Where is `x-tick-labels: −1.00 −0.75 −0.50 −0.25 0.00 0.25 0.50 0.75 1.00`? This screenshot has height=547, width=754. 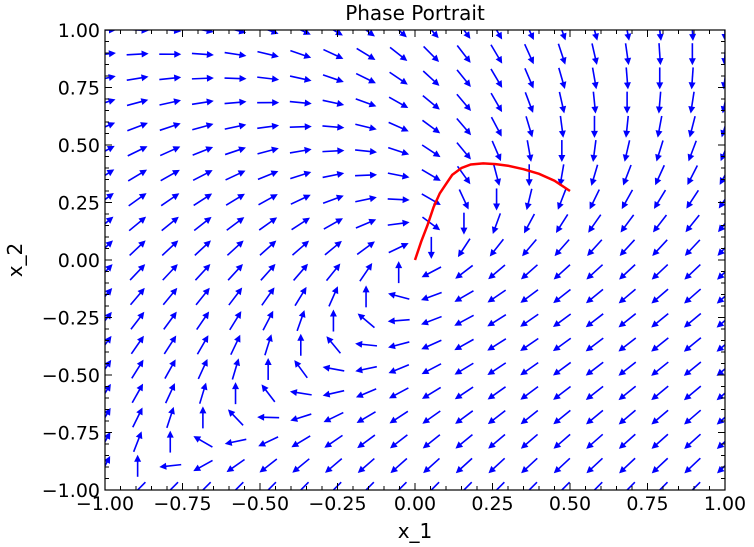 x-tick-labels: −1.00 −0.75 −0.50 −0.25 0.00 0.25 0.50 0.75 1.00 is located at coordinates (411, 504).